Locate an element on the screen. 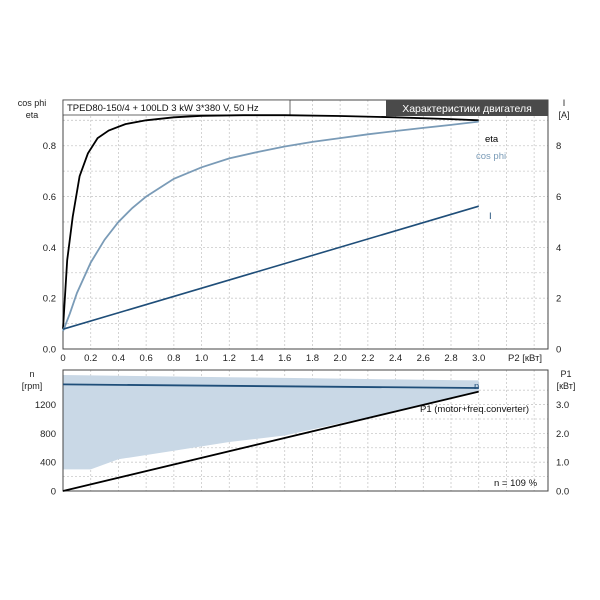 Image resolution: width=600 pixels, height=600 pixels. bottom-y-right-tick-label: 3.0 is located at coordinates (562, 405).